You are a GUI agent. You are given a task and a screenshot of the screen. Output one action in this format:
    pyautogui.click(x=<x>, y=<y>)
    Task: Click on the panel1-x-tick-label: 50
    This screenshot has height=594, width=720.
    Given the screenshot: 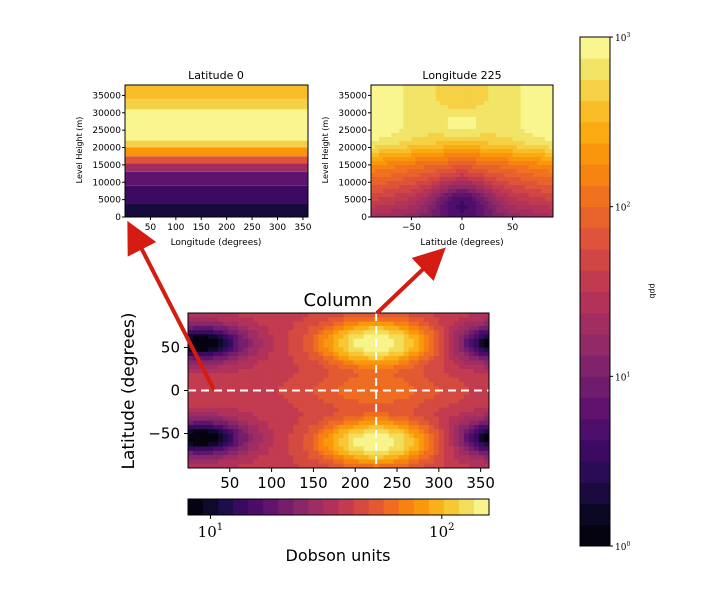 What is the action you would take?
    pyautogui.click(x=151, y=228)
    